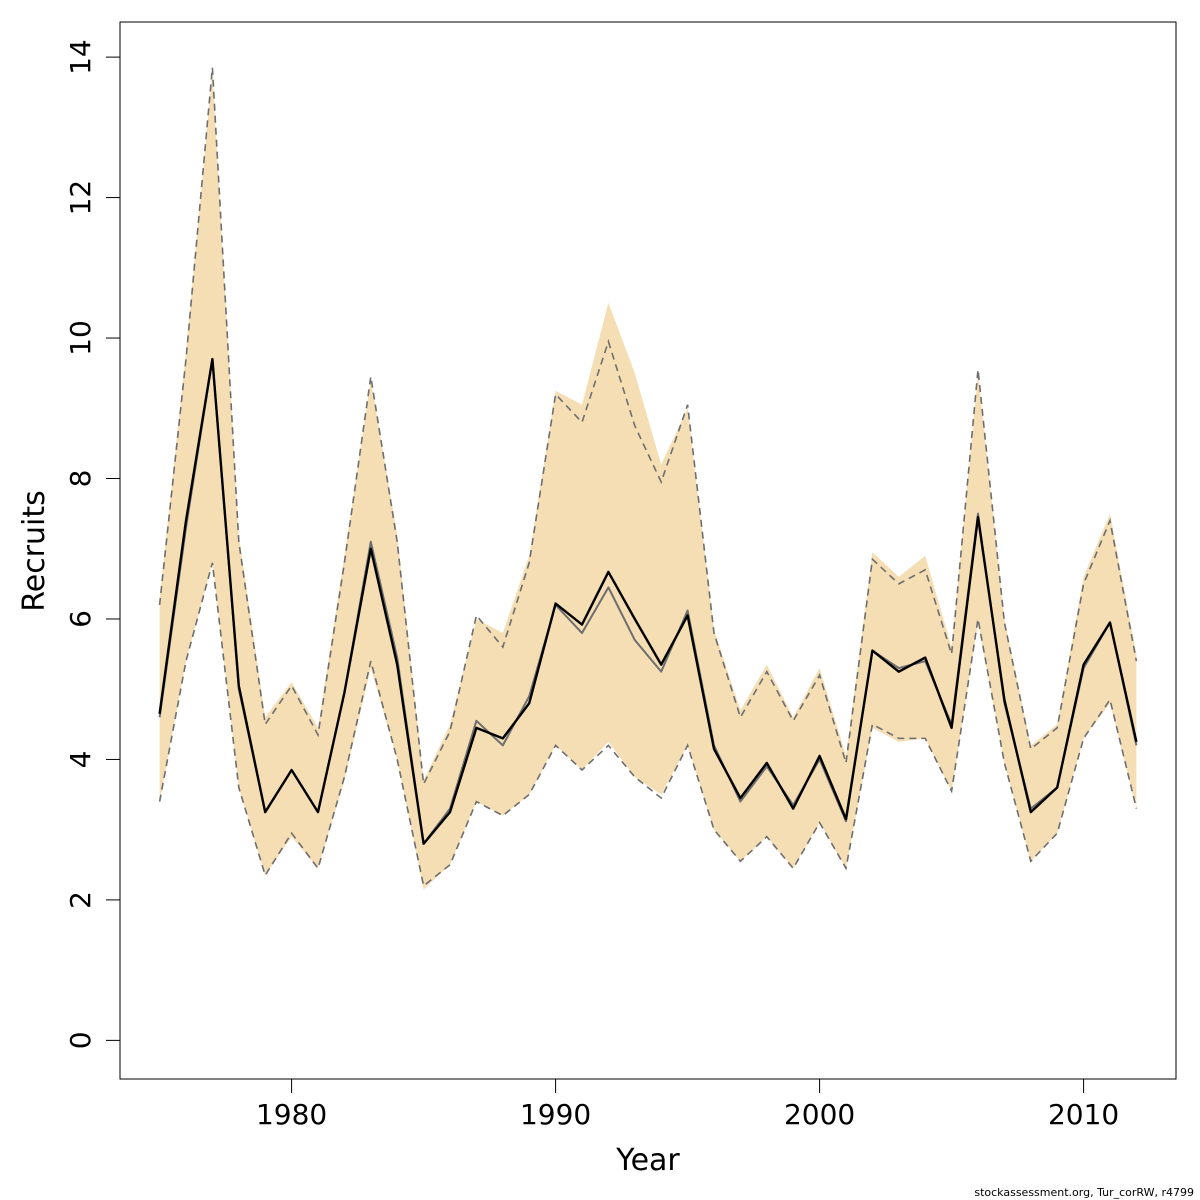  What do you see at coordinates (819, 1114) in the screenshot?
I see `x-tick-label: 2000` at bounding box center [819, 1114].